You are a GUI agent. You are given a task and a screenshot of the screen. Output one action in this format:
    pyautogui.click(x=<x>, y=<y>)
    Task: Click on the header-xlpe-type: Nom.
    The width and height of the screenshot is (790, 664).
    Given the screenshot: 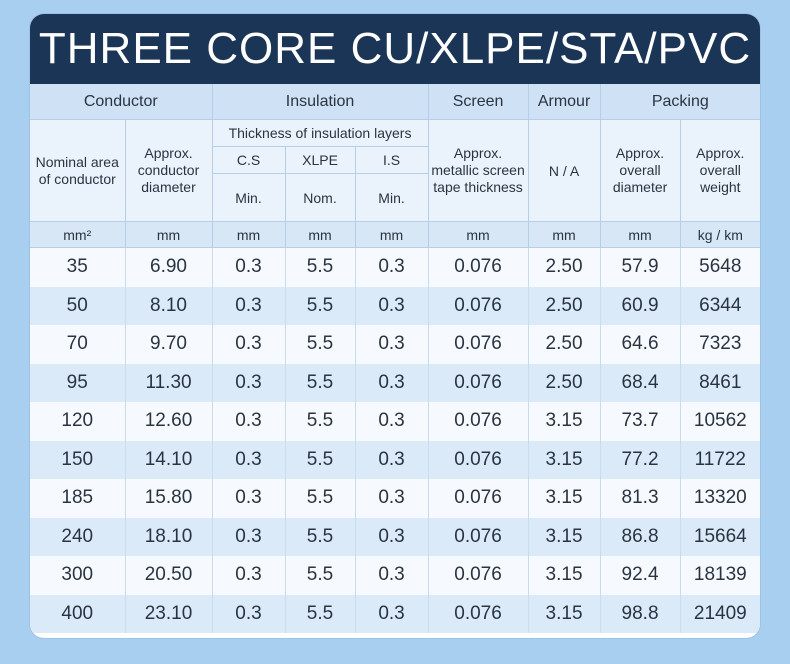 What is the action you would take?
    pyautogui.click(x=320, y=197)
    